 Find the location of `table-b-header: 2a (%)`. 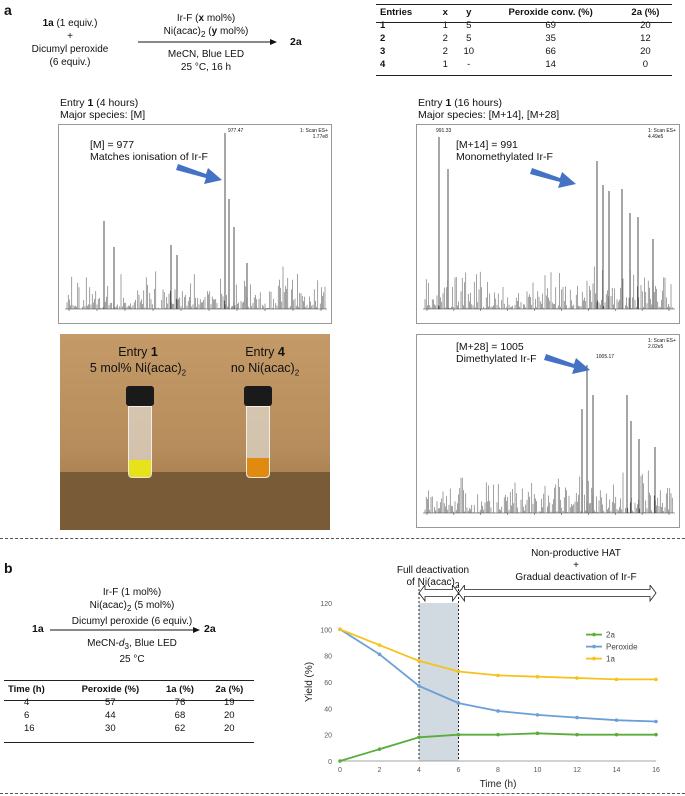

table-b-header: 2a (%) is located at coordinates (229, 689).